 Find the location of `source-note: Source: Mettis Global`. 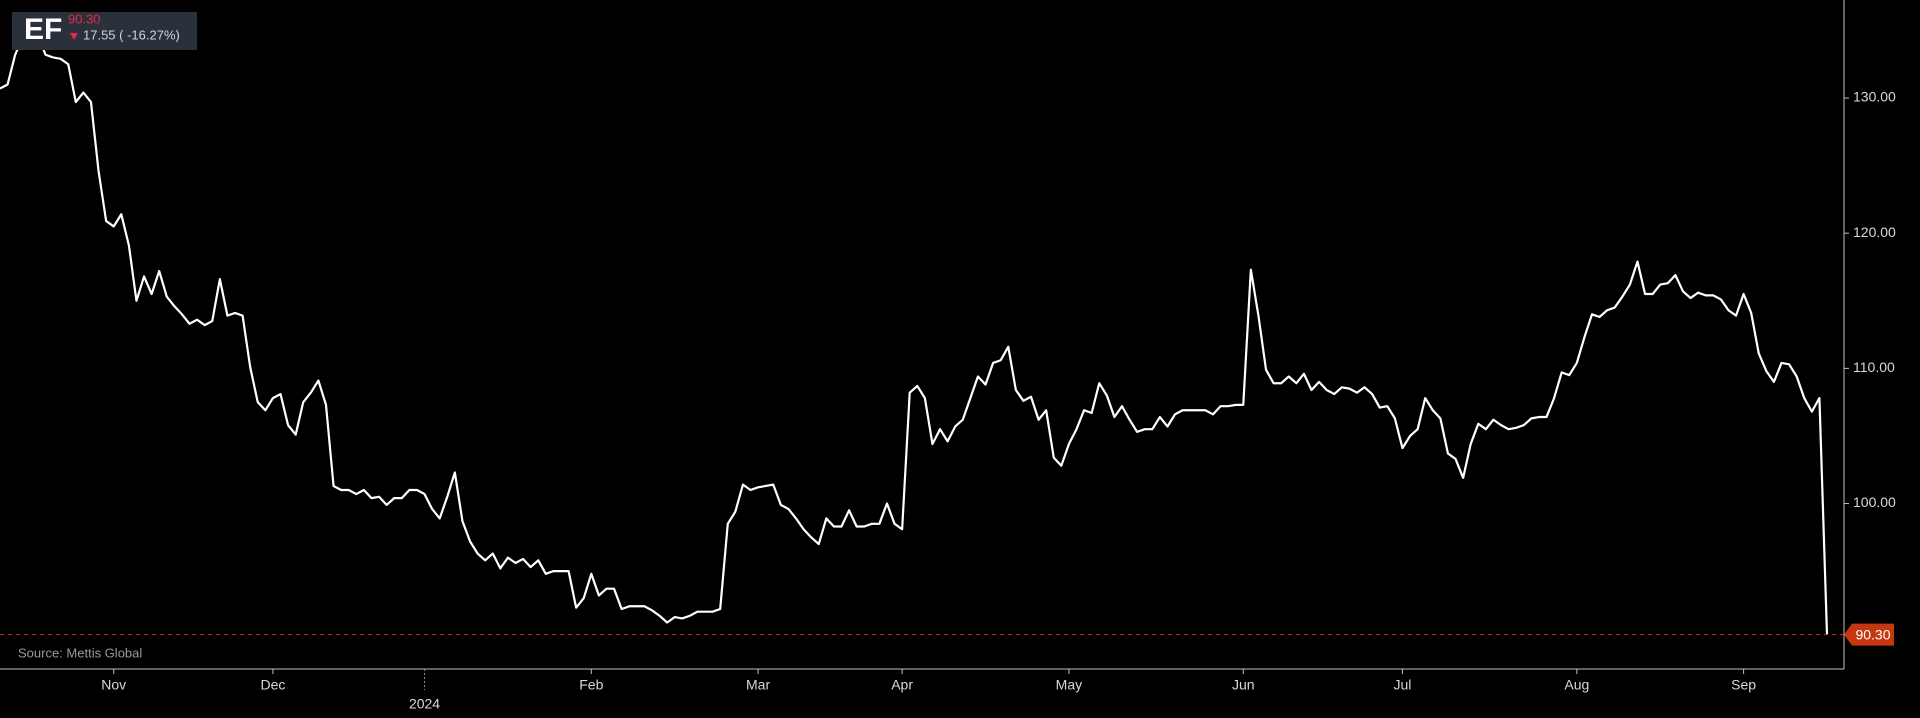

source-note: Source: Mettis Global is located at coordinates (80, 652).